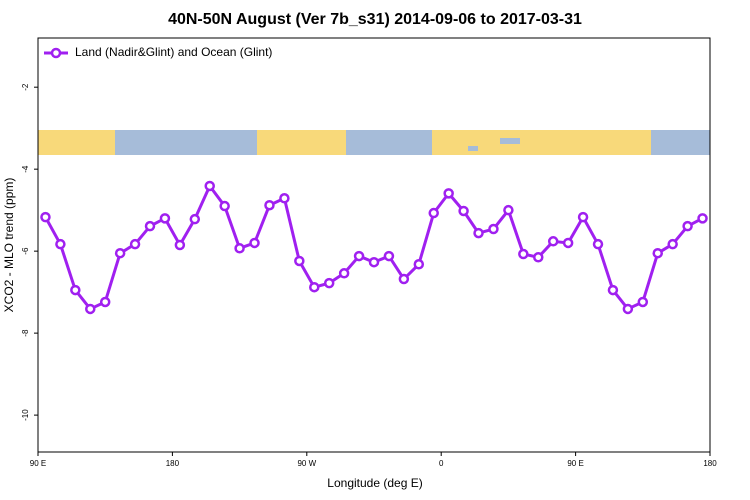  Describe the element at coordinates (374, 483) in the screenshot. I see `x-axis-label: Longitude (deg E)` at that location.